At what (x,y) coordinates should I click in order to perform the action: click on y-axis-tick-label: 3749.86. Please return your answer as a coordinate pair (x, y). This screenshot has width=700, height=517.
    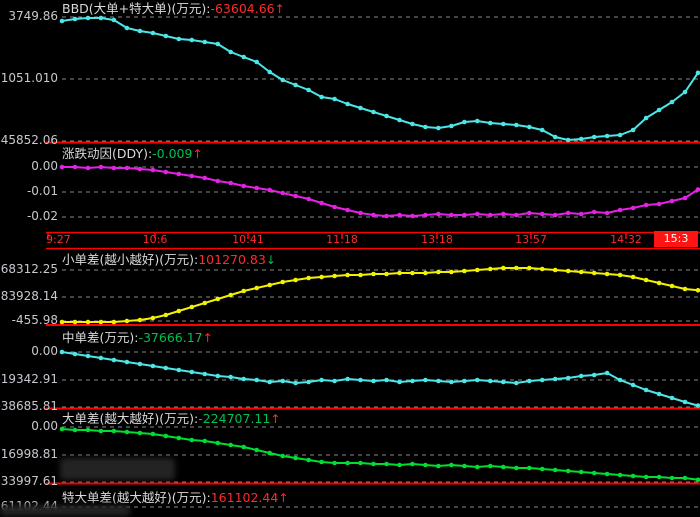
    Looking at the image, I should click on (33, 16).